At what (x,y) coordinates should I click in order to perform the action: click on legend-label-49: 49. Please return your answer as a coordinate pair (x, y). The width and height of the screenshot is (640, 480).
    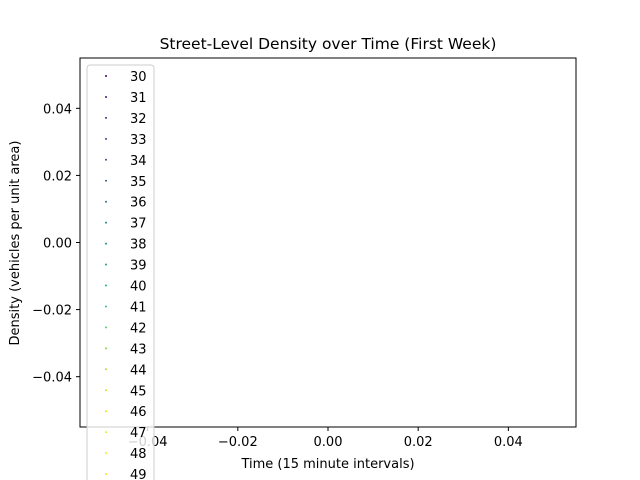
    Looking at the image, I should click on (138, 474).